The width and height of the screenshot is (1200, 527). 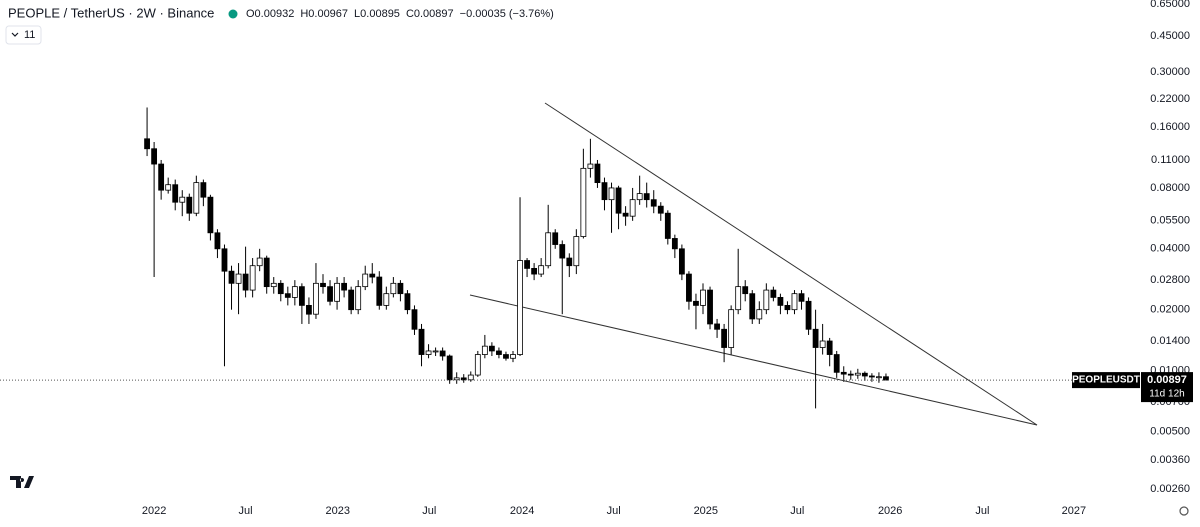 What do you see at coordinates (1170, 127) in the screenshot?
I see `y-tick-label: 0.16000` at bounding box center [1170, 127].